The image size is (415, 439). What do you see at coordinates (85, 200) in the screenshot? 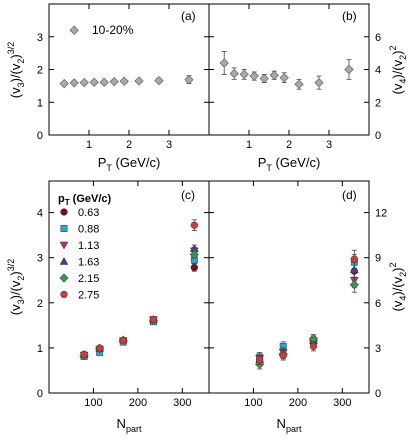
I see `legend-title: pT (GeV/c)` at bounding box center [85, 200].